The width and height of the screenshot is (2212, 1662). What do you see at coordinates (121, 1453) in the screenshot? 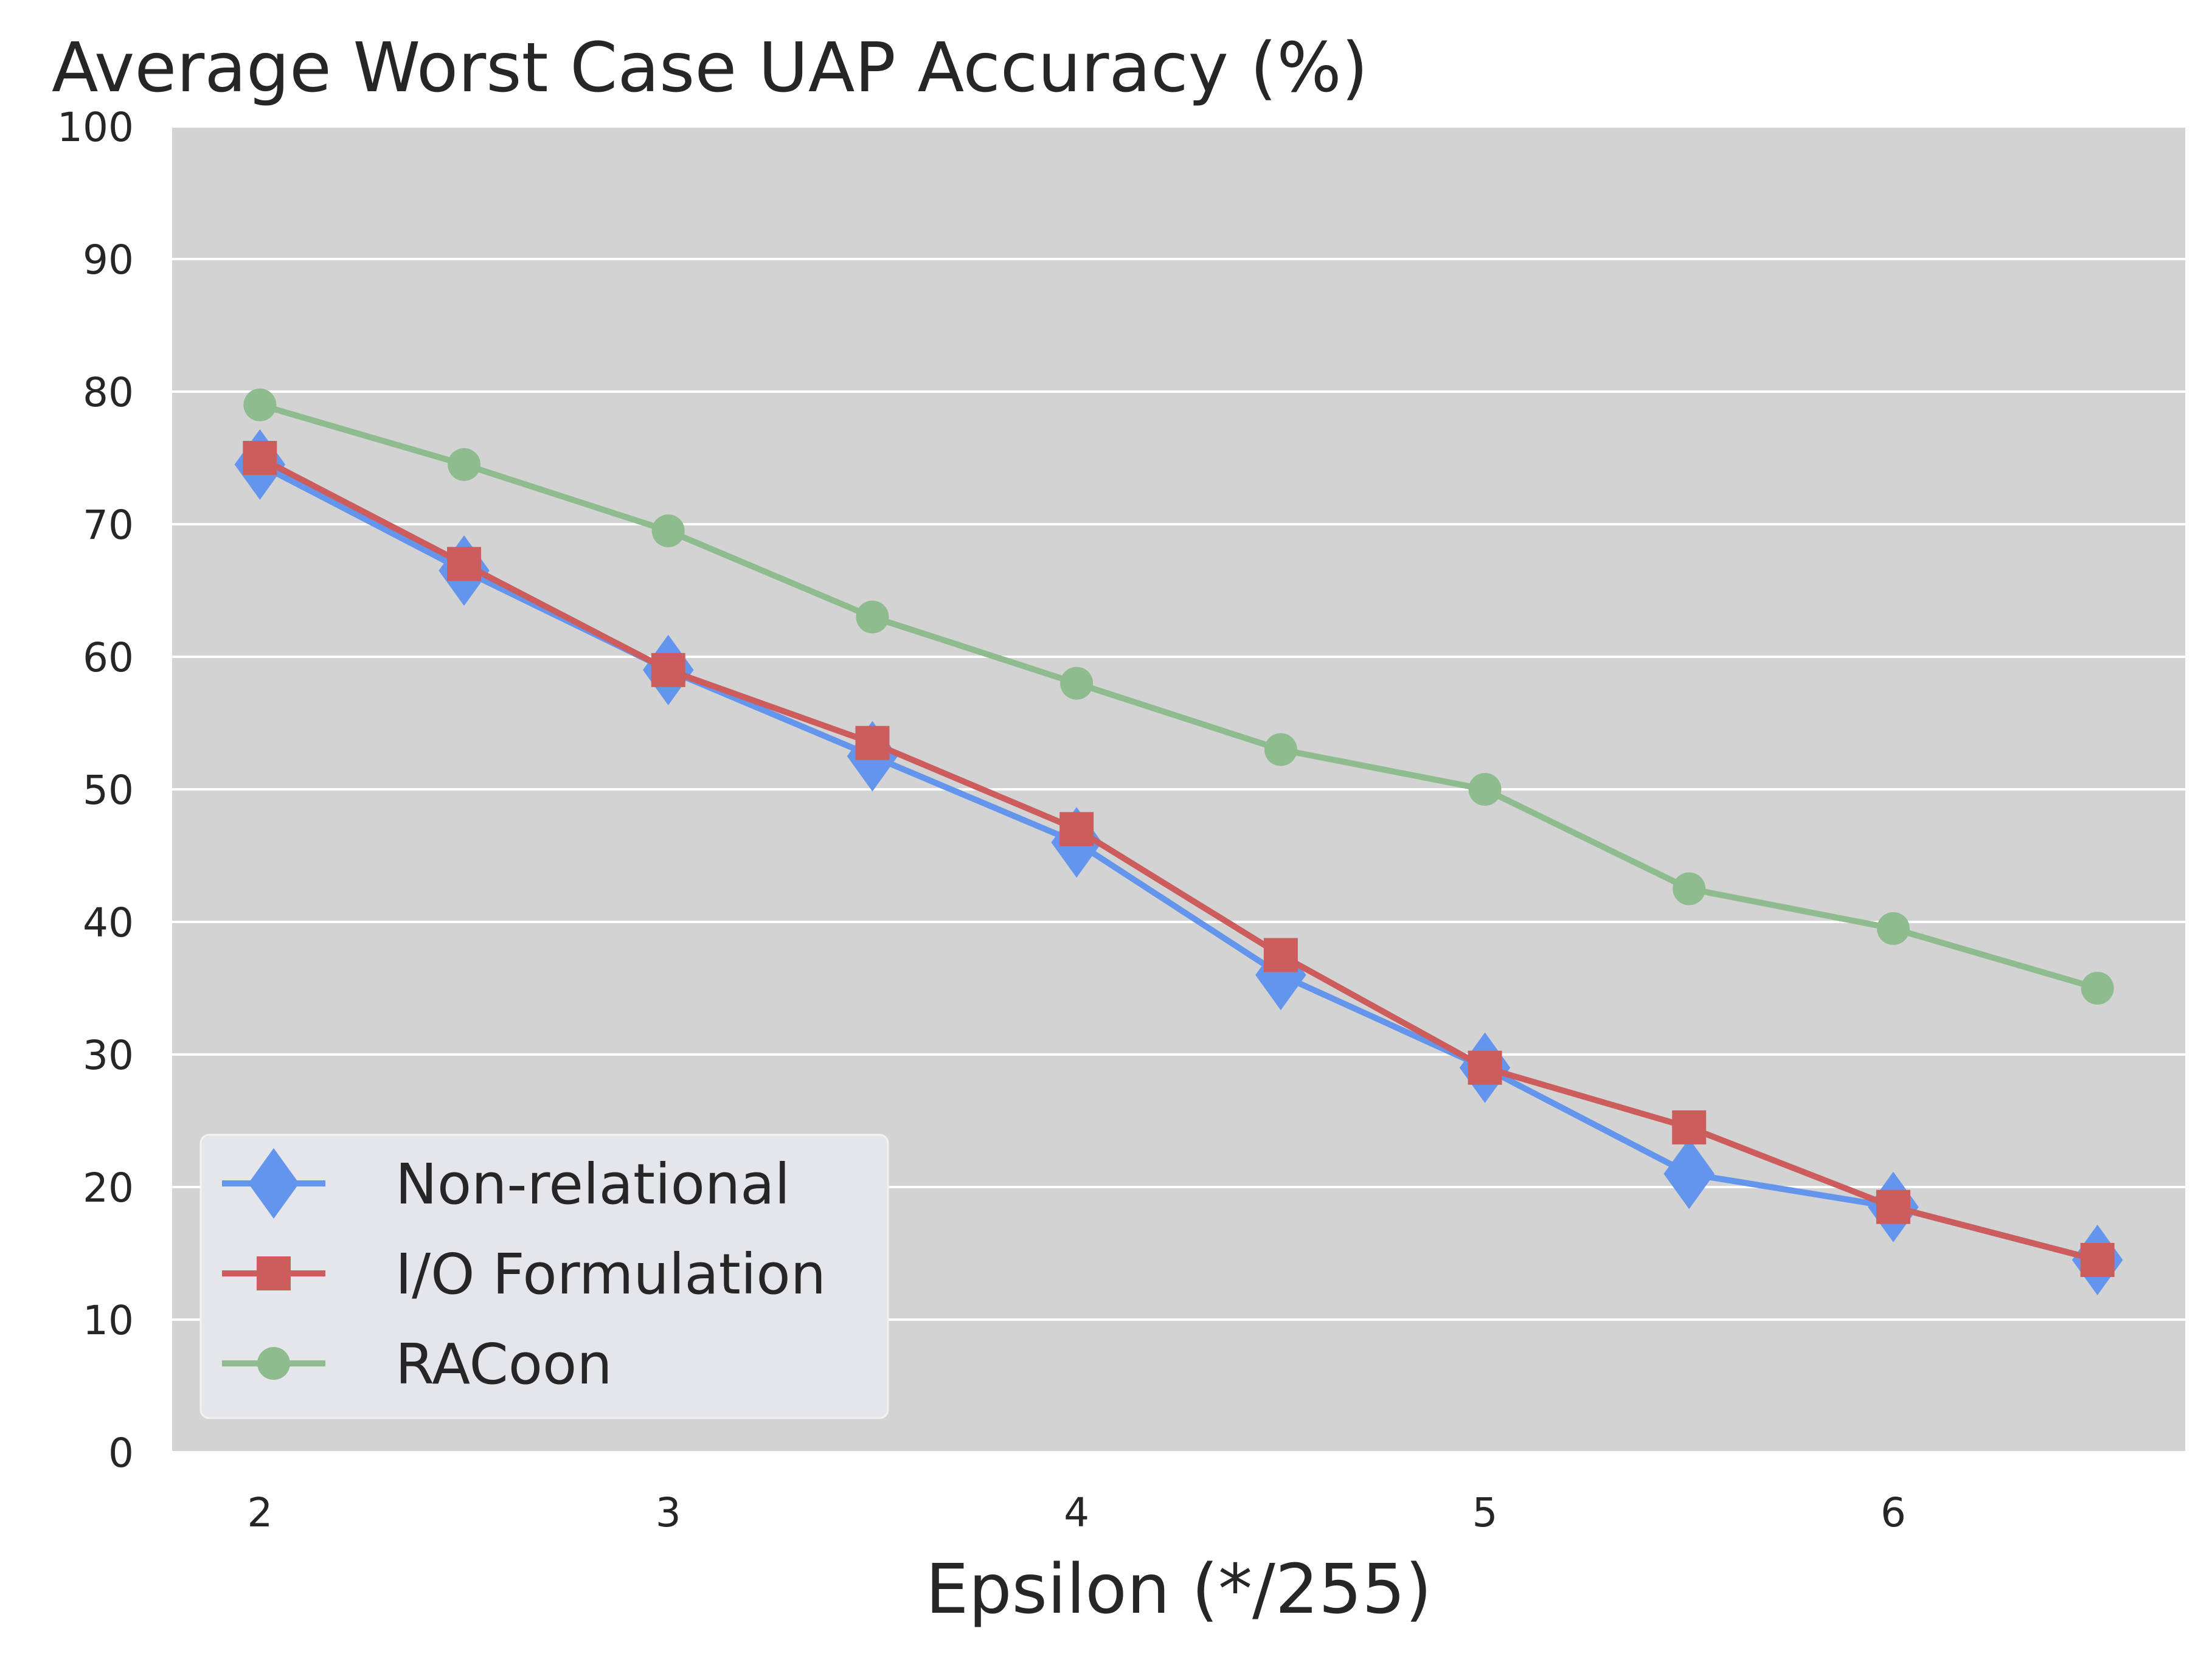
I see `y-tick-label-0: 0` at bounding box center [121, 1453].